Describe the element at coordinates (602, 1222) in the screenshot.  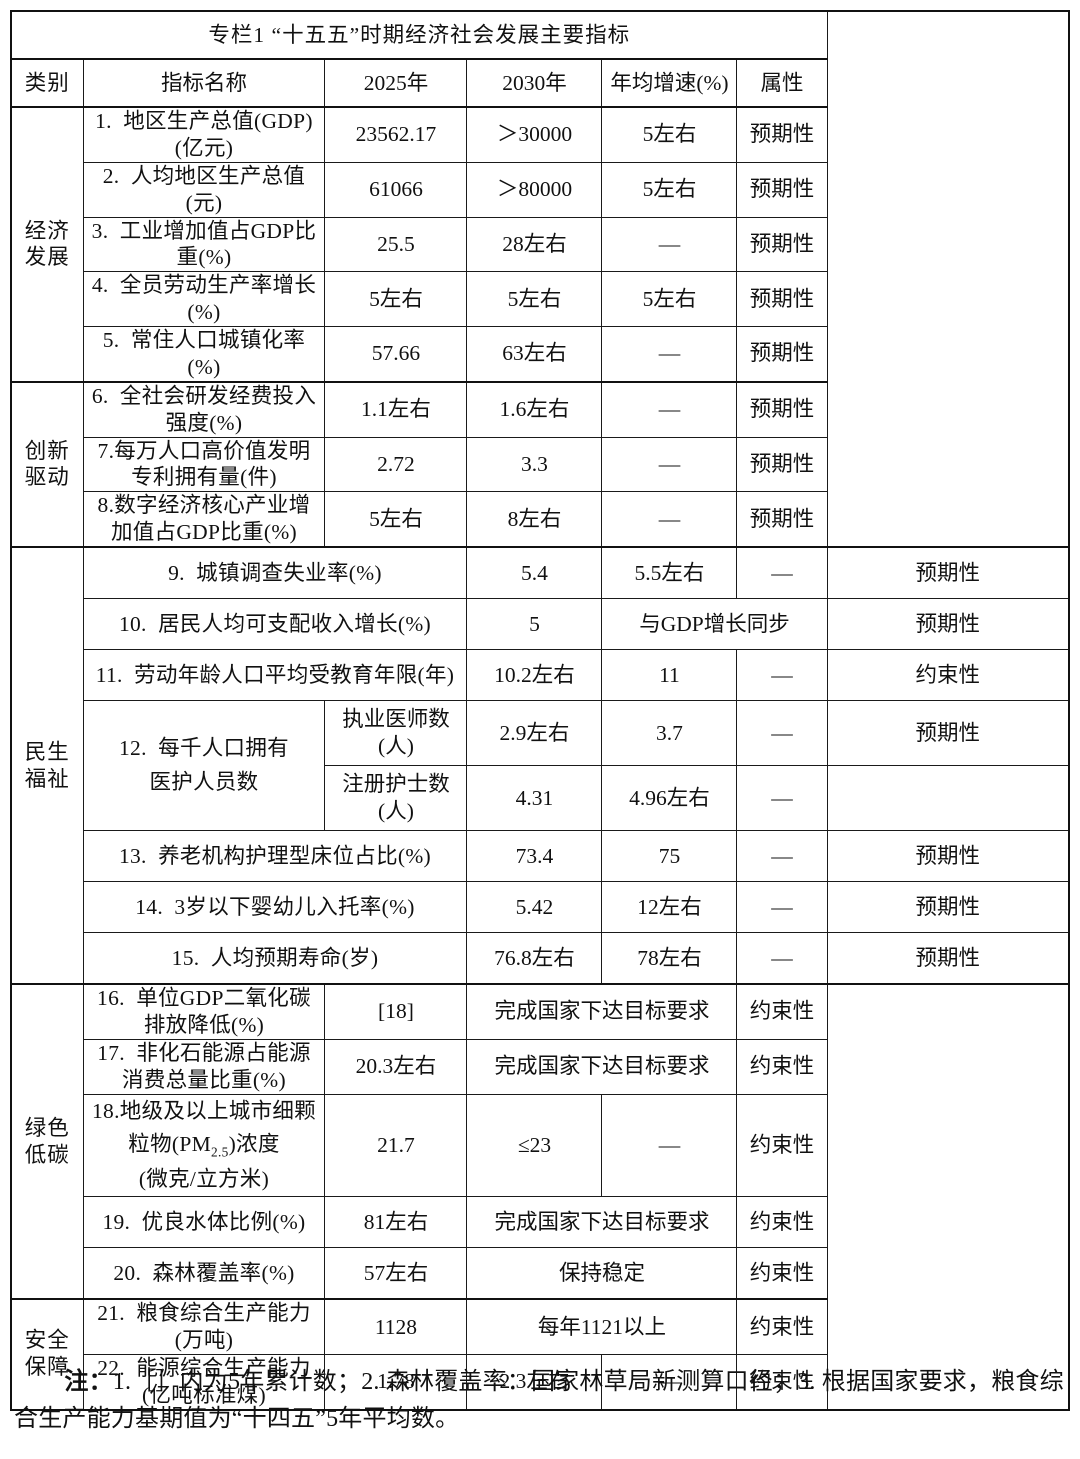
I see `value-2030: 完成国家下达目标要求` at that location.